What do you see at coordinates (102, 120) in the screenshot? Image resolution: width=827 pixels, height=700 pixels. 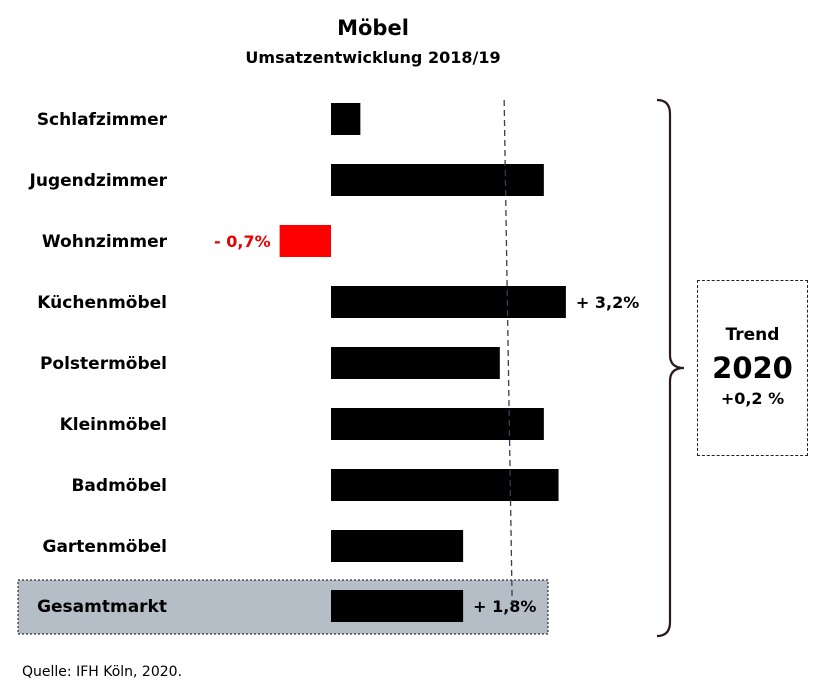 I see `category-label: Schlafzimmer` at bounding box center [102, 120].